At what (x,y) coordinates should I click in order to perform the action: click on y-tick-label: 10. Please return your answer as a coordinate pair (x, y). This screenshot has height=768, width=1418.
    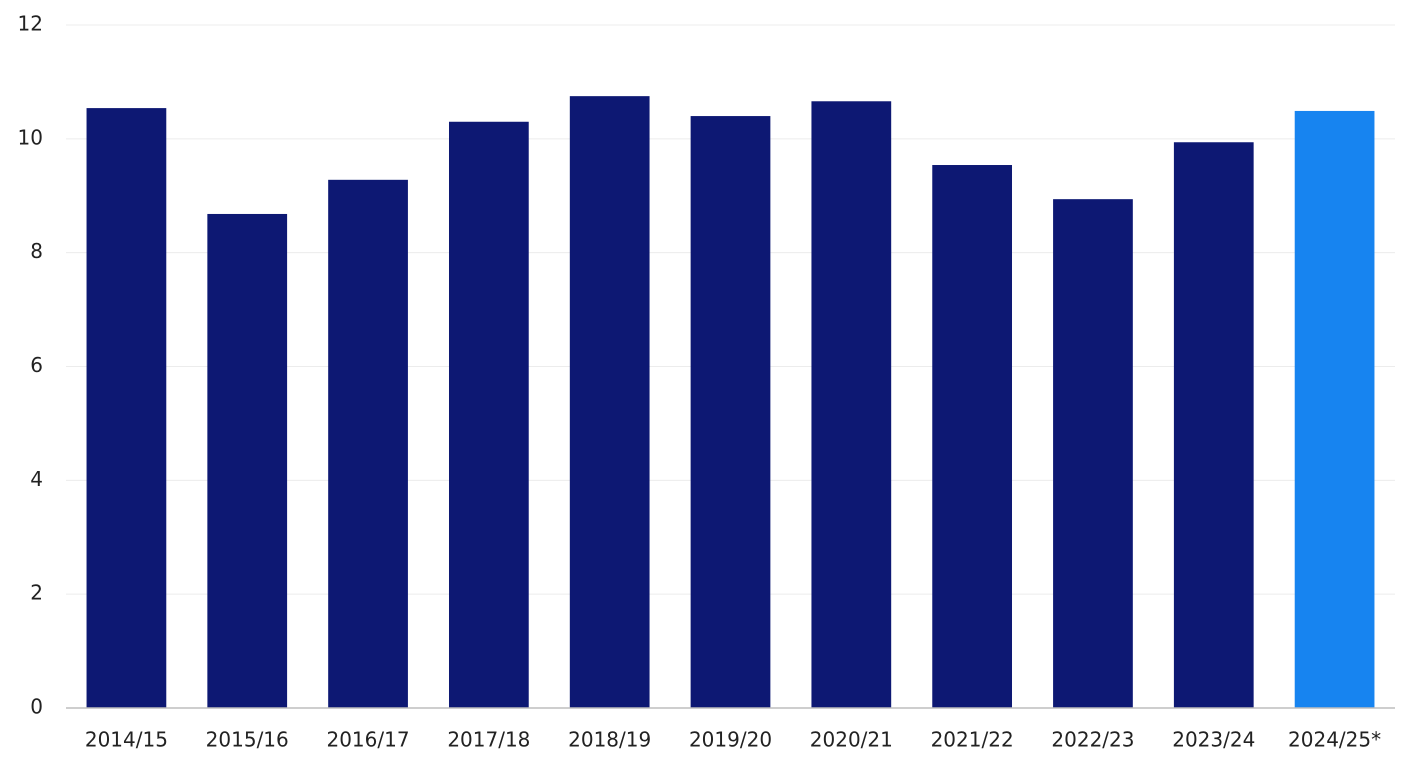
    Looking at the image, I should click on (30, 137).